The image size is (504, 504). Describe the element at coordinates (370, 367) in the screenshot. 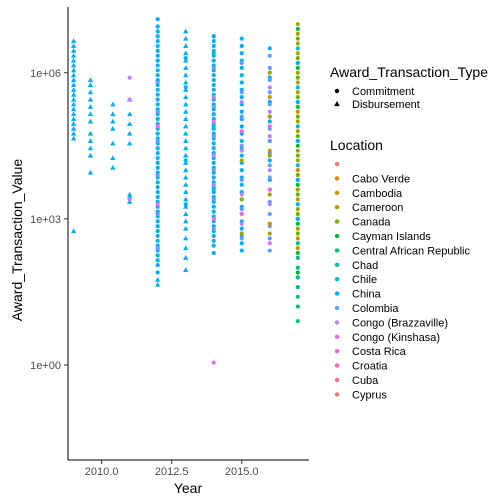

I see `color-legend-label: Croatia` at that location.